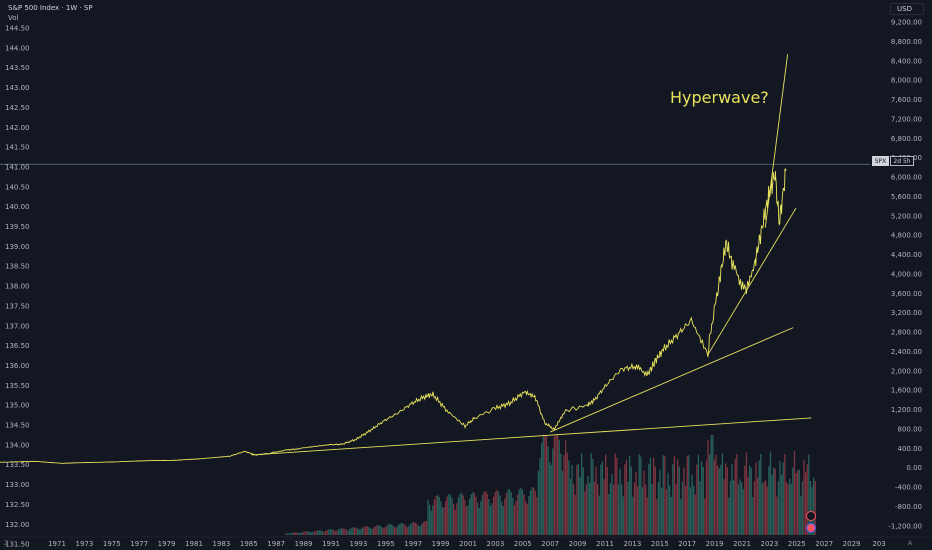 The height and width of the screenshot is (550, 932). What do you see at coordinates (906, 119) in the screenshot?
I see `right-axis-tick-label: 7,200.00` at bounding box center [906, 119].